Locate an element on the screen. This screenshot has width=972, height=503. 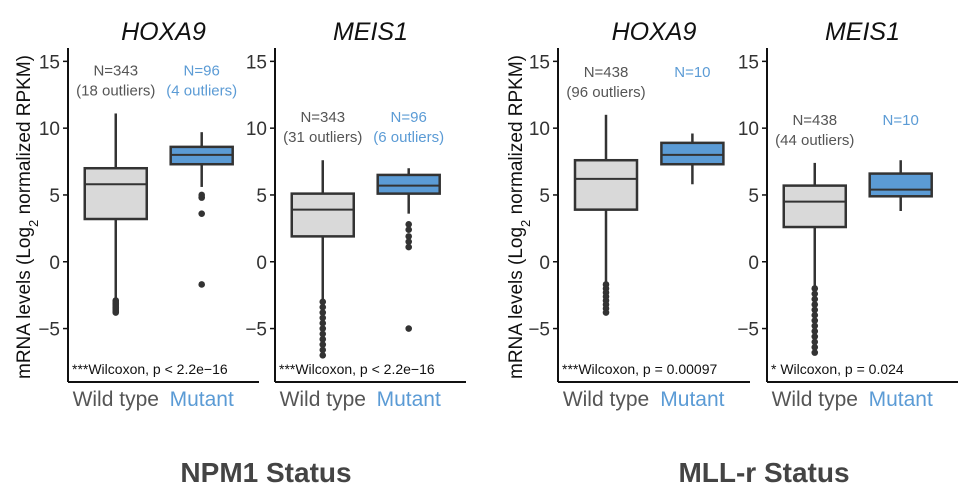
wilcoxon-annotation: * Wilcoxon, p = 0.024 is located at coordinates (837, 369).